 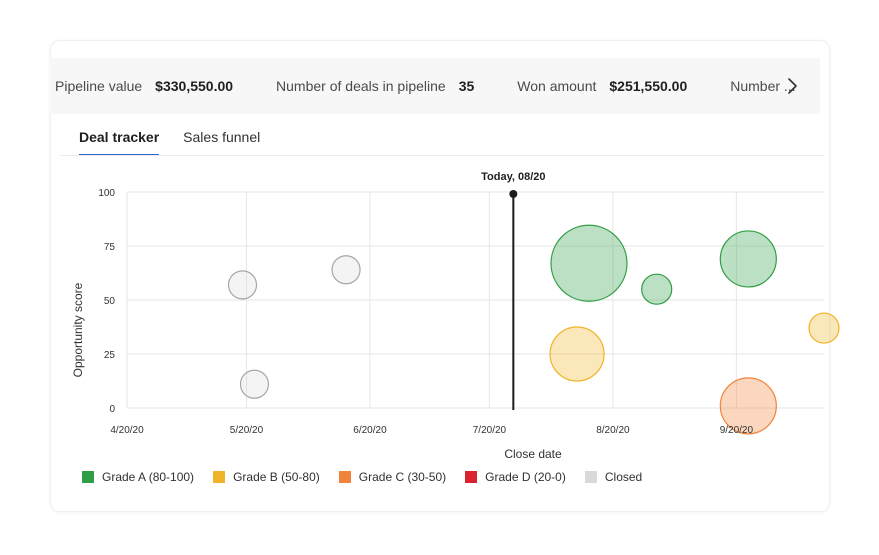 What do you see at coordinates (737, 430) in the screenshot?
I see `x-tick-label: 9/20/20` at bounding box center [737, 430].